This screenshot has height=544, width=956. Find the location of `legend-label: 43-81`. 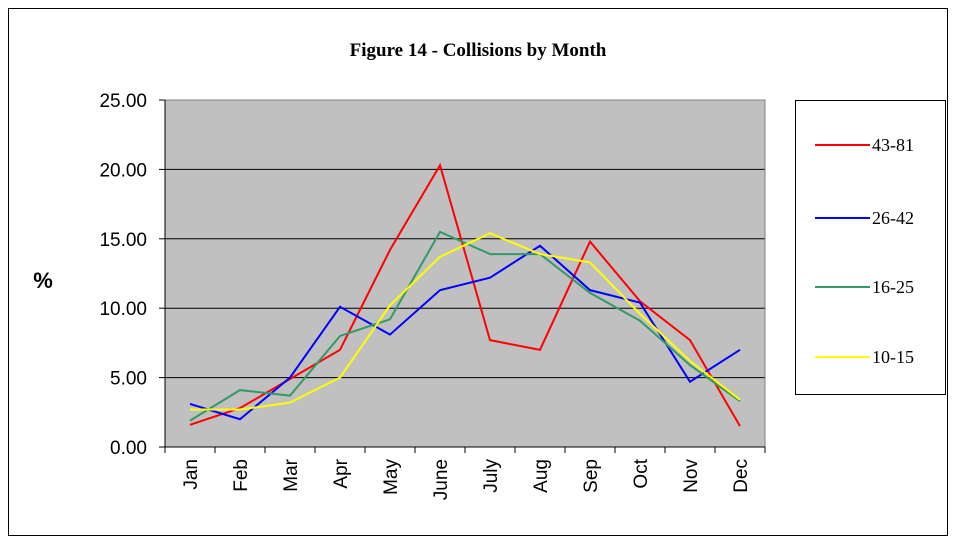

legend-label: 43-81 is located at coordinates (893, 145).